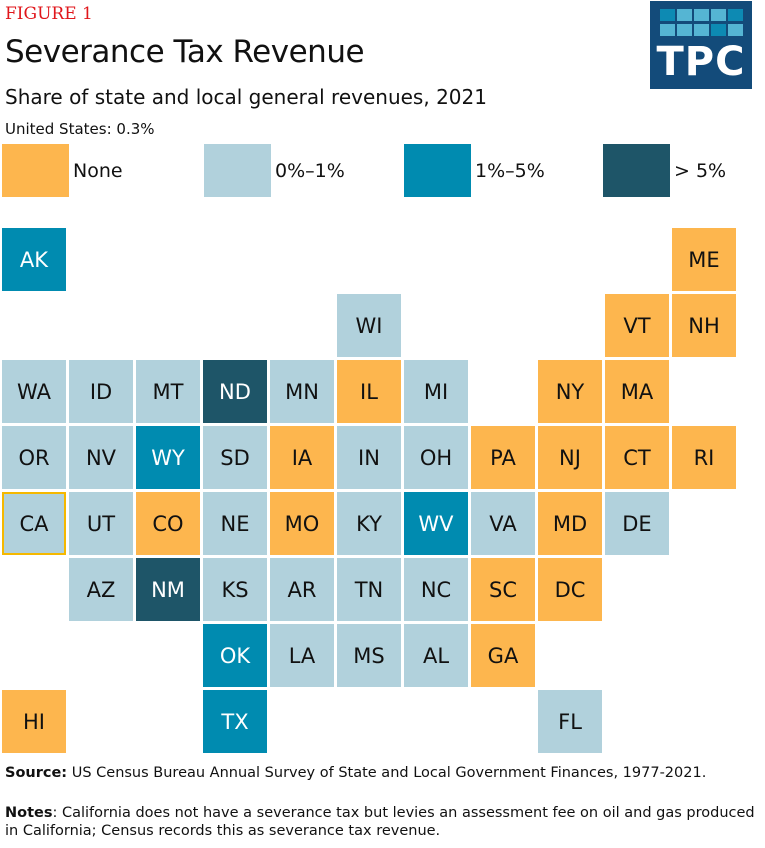 The width and height of the screenshot is (765, 848). What do you see at coordinates (503, 589) in the screenshot?
I see `state-tile-sc: SC` at bounding box center [503, 589].